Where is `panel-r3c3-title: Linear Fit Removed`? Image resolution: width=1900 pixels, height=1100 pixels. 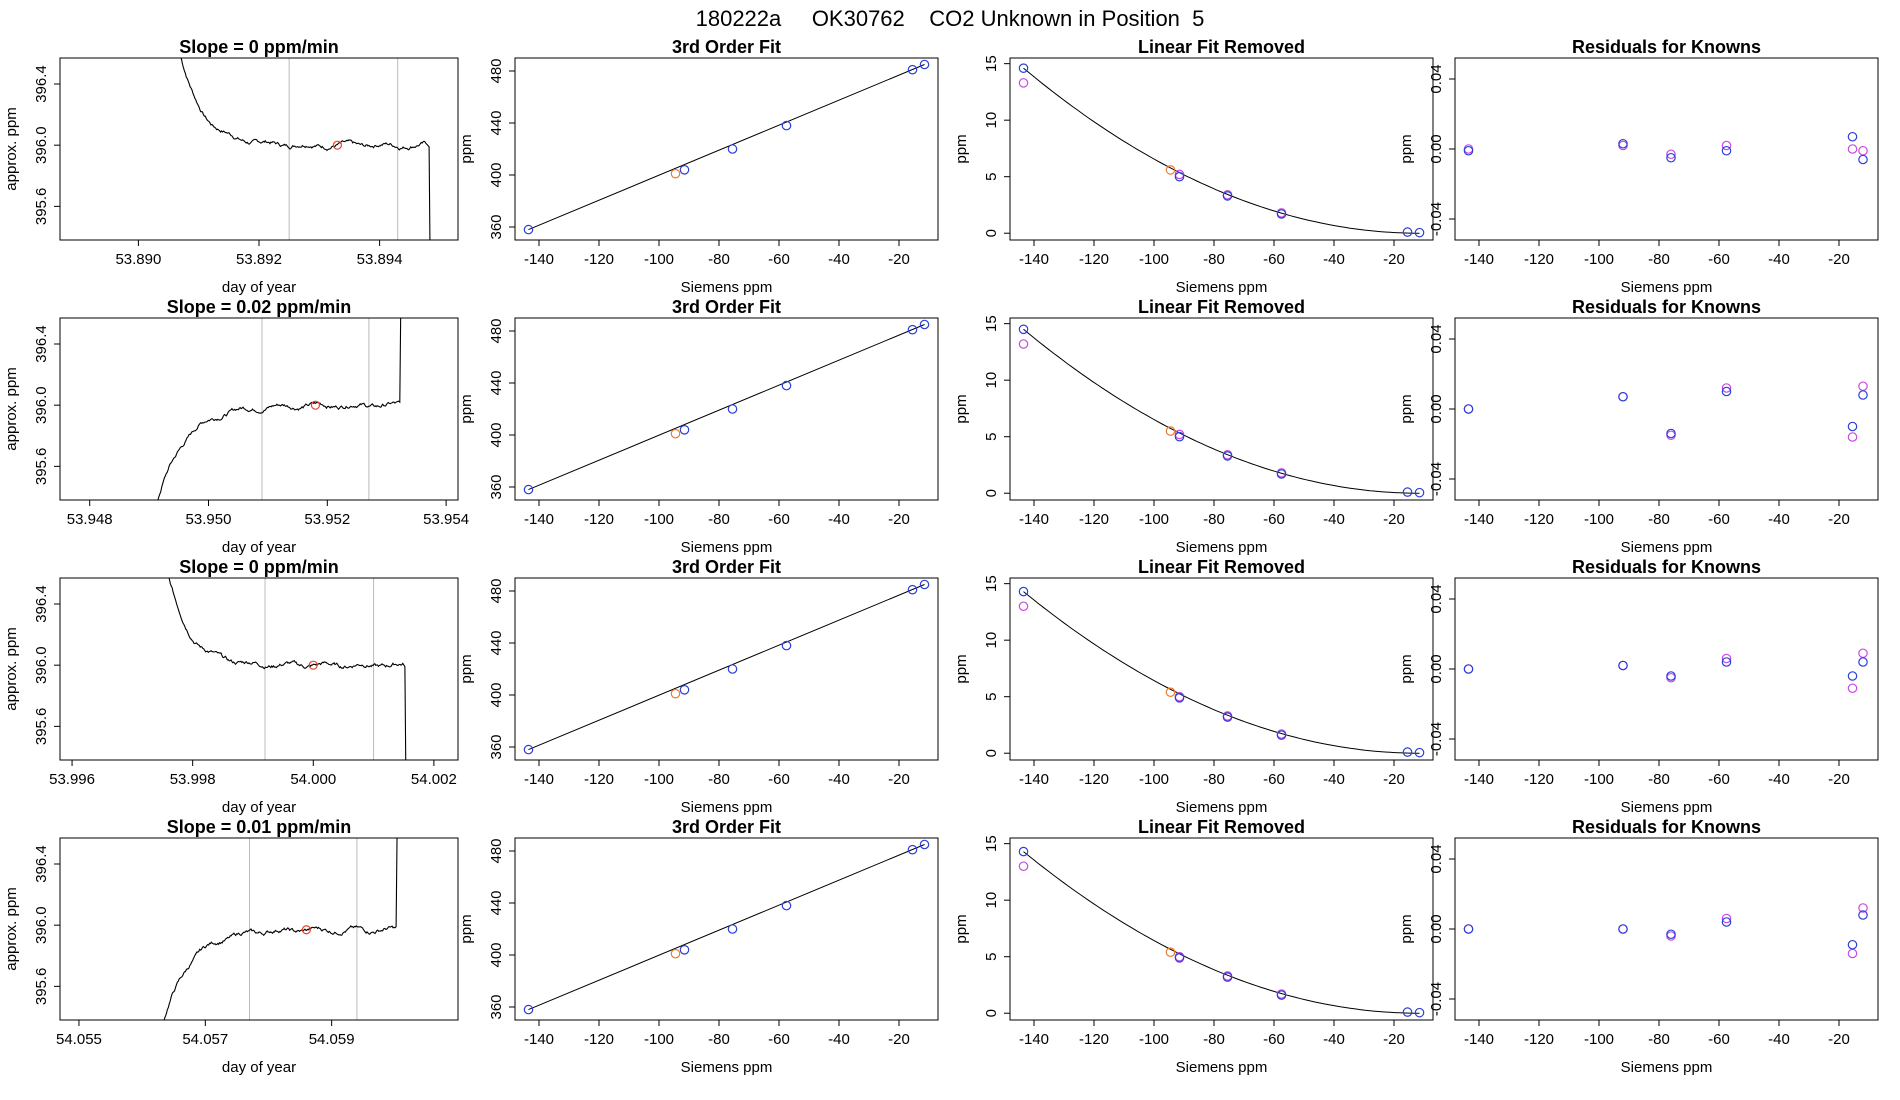
panel-r3c3-title: Linear Fit Removed is located at coordinates (1221, 567).